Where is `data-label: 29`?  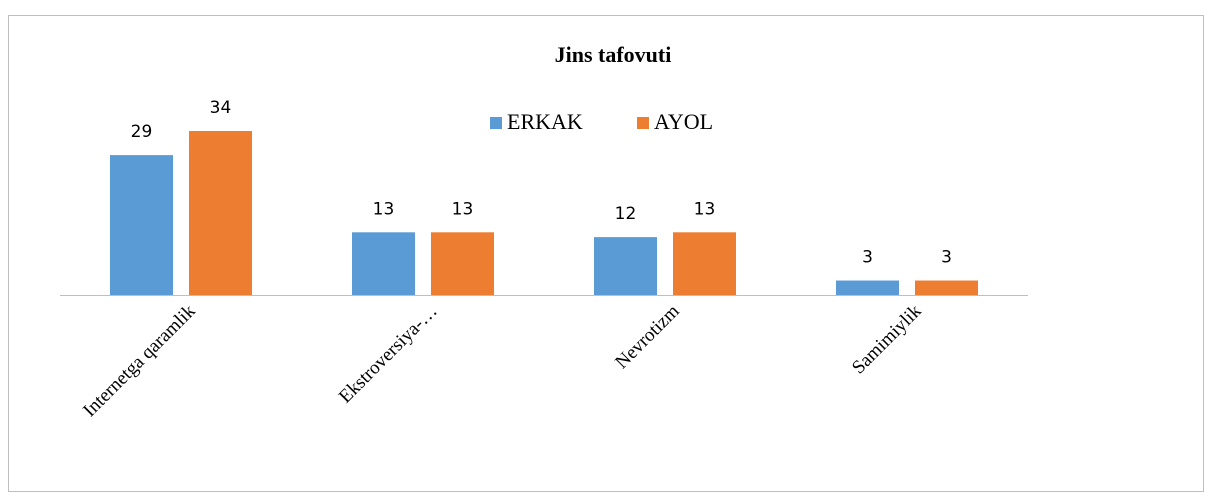
data-label: 29 is located at coordinates (142, 132).